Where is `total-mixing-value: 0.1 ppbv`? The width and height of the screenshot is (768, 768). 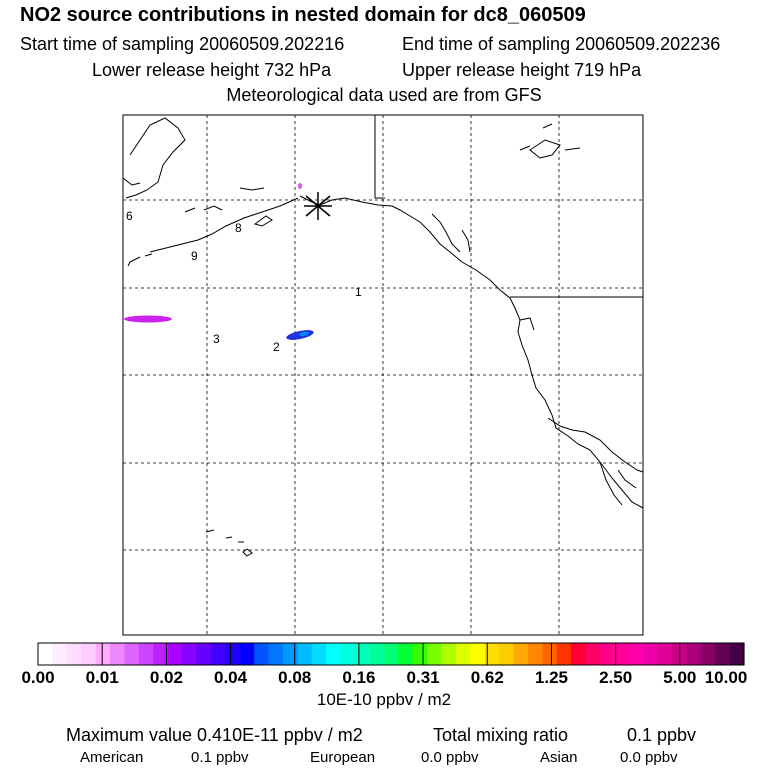 total-mixing-value: 0.1 ppbv is located at coordinates (662, 735).